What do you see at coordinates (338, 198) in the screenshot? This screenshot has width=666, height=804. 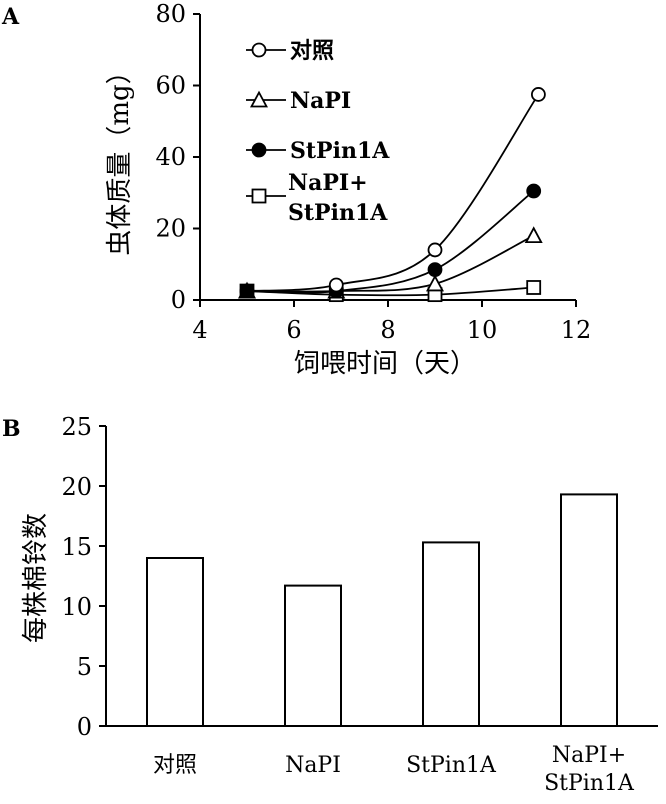 I see `legend-label-napi-stpin1a: NaPI+ StPin1A` at bounding box center [338, 198].